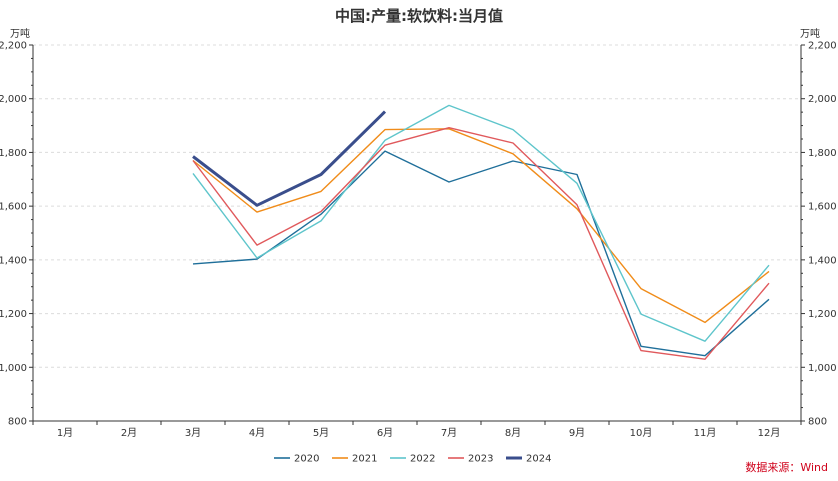 The height and width of the screenshot is (481, 838). What do you see at coordinates (129, 433) in the screenshot?
I see `x-tick-label: 2月` at bounding box center [129, 433].